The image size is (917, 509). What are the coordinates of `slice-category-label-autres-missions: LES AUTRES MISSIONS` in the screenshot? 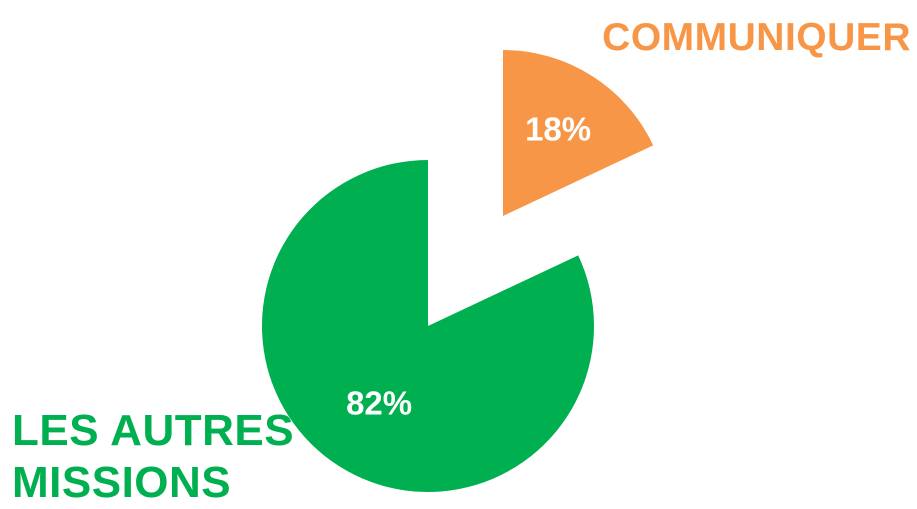 It's located at (153, 457).